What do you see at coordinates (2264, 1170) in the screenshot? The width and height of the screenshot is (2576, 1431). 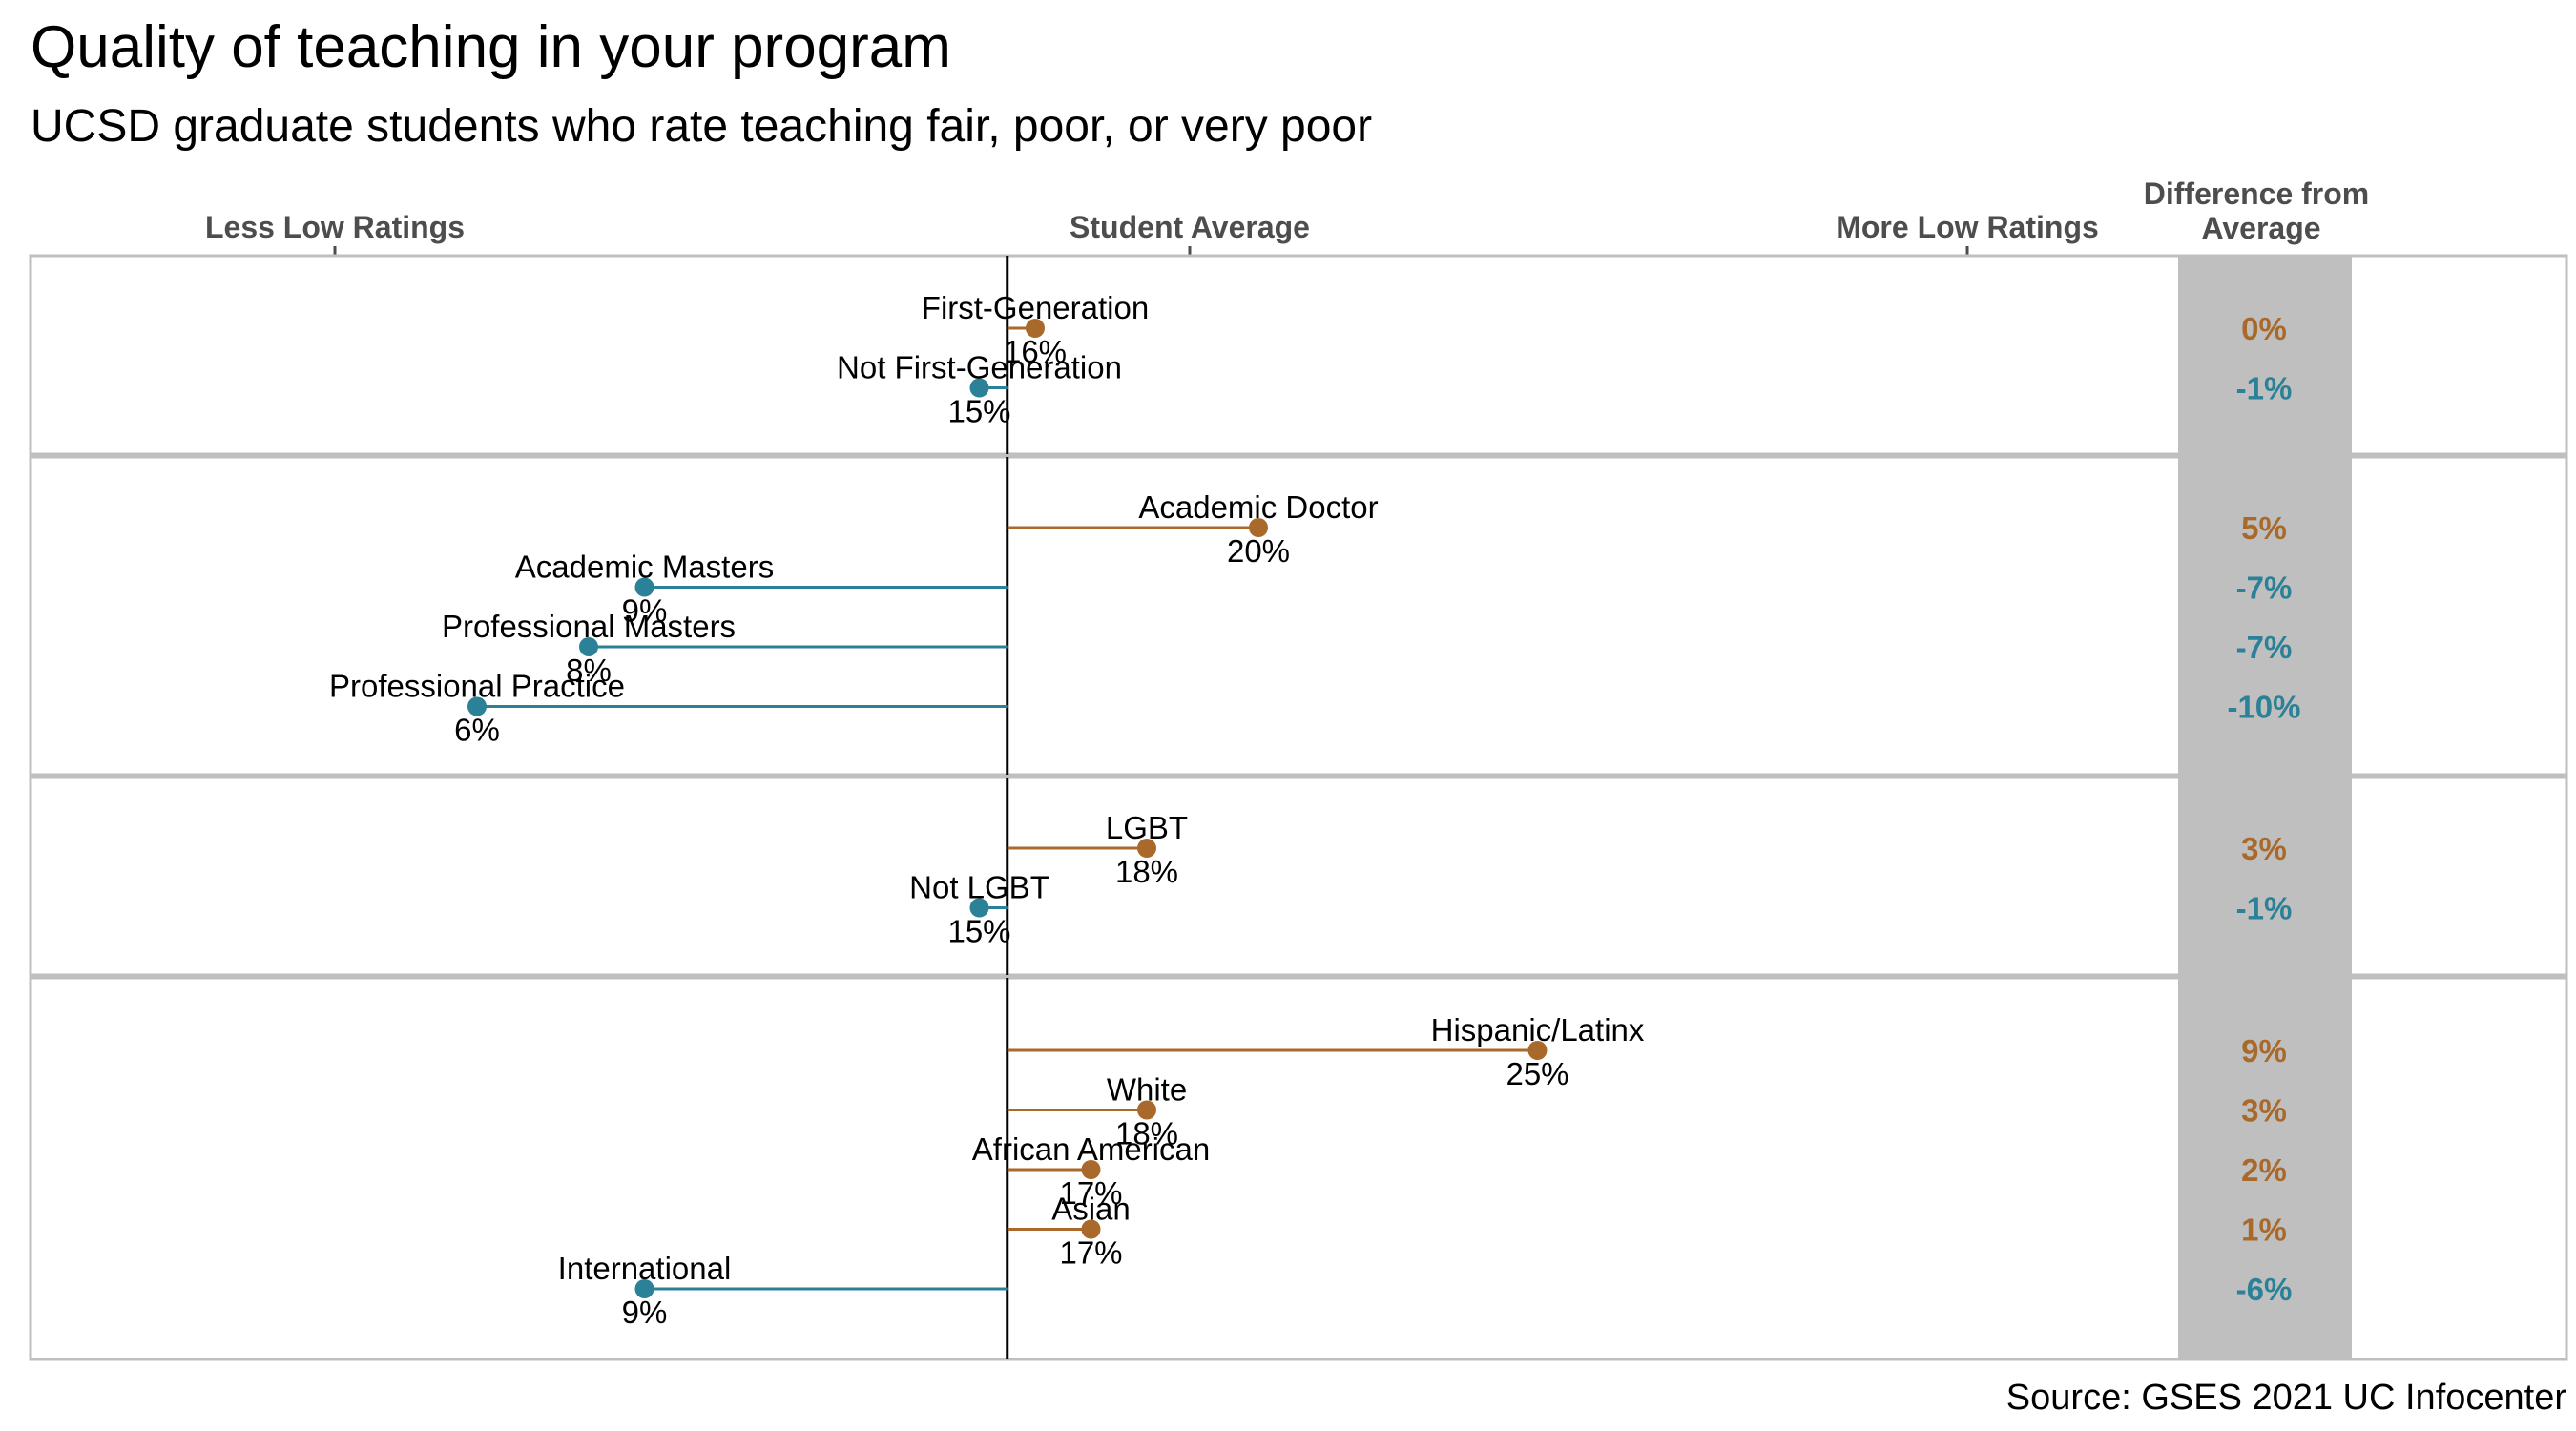 I see `difference-label: 2%` at bounding box center [2264, 1170].